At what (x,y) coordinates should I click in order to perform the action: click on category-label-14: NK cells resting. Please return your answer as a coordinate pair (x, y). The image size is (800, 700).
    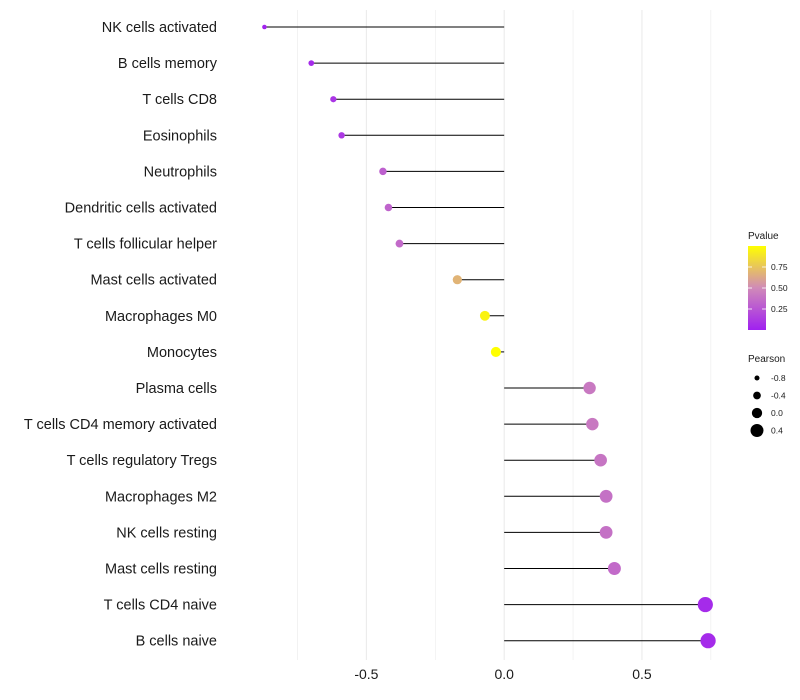
    Looking at the image, I should click on (166, 533).